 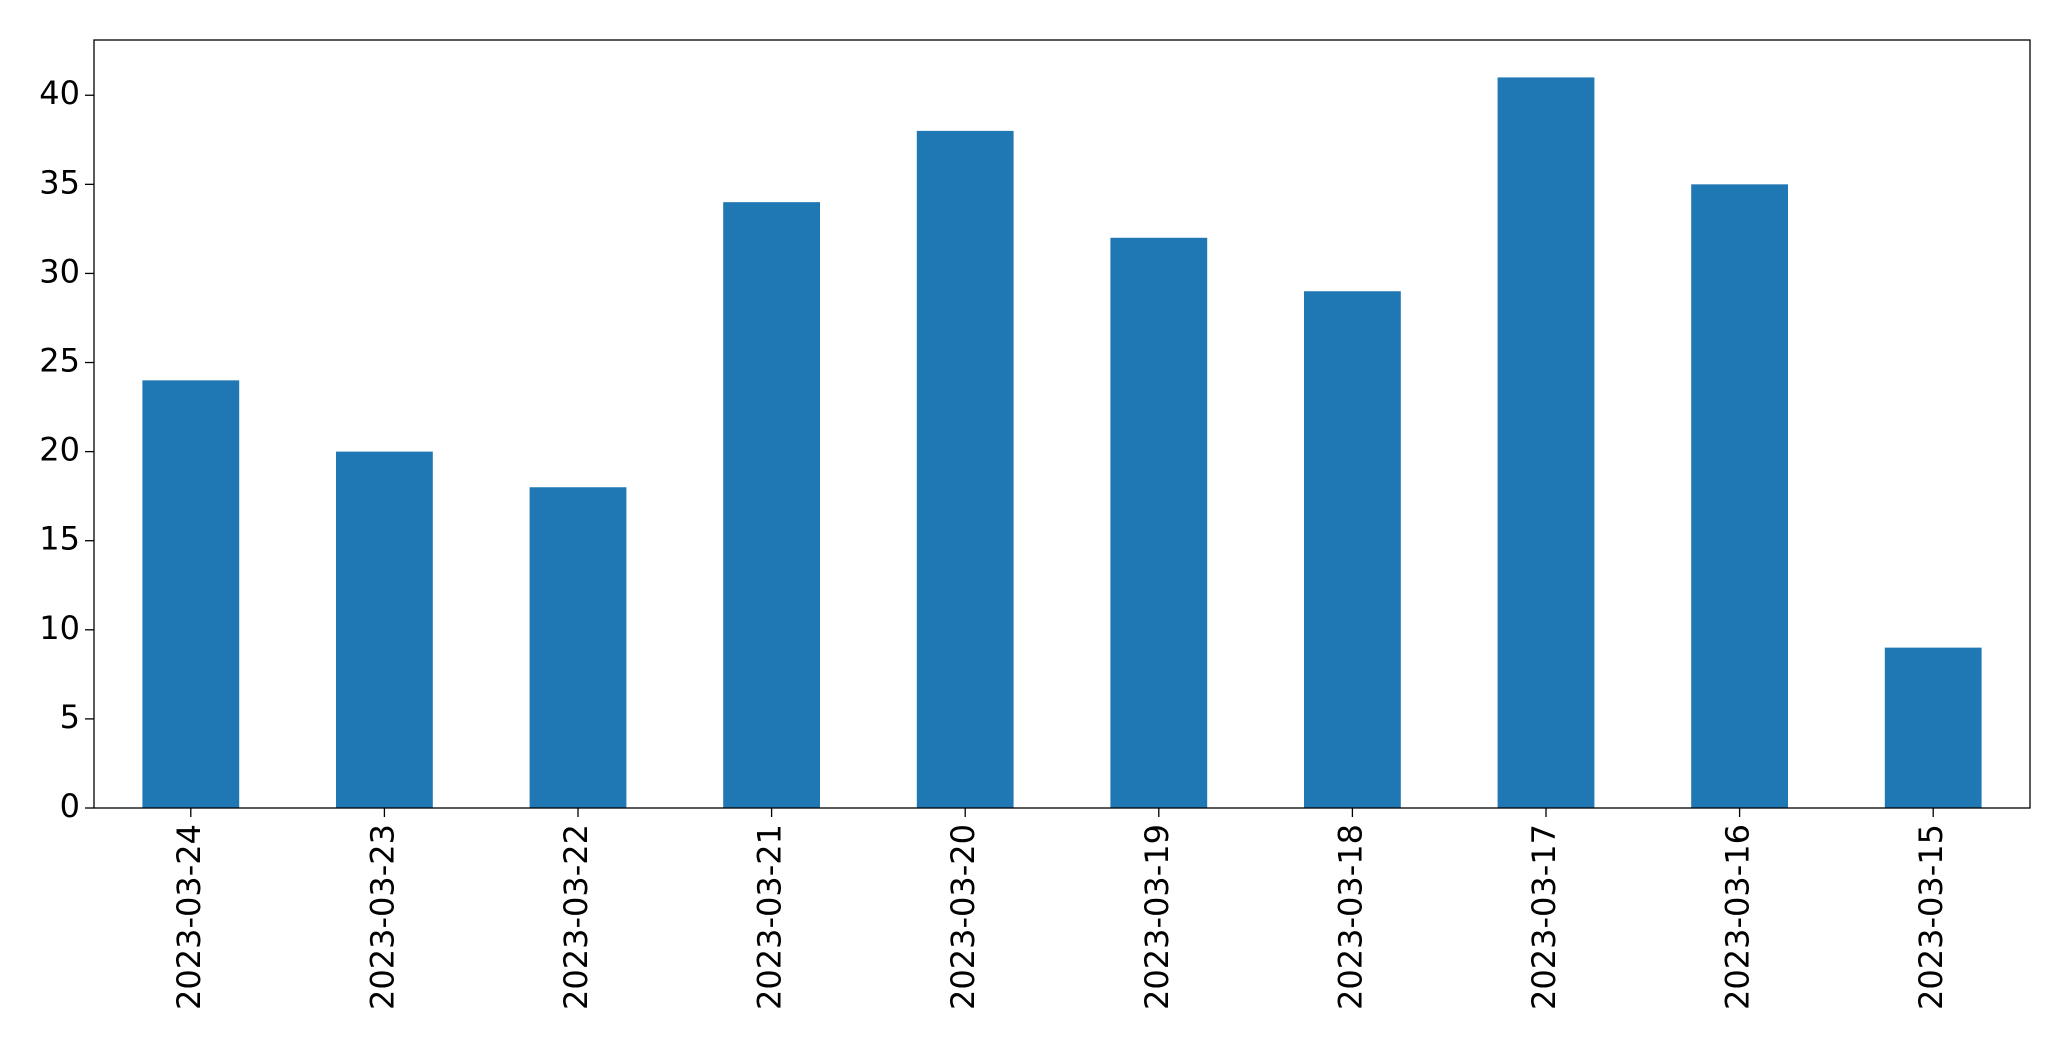 I want to click on y-tick-label: 20, so click(x=59, y=450).